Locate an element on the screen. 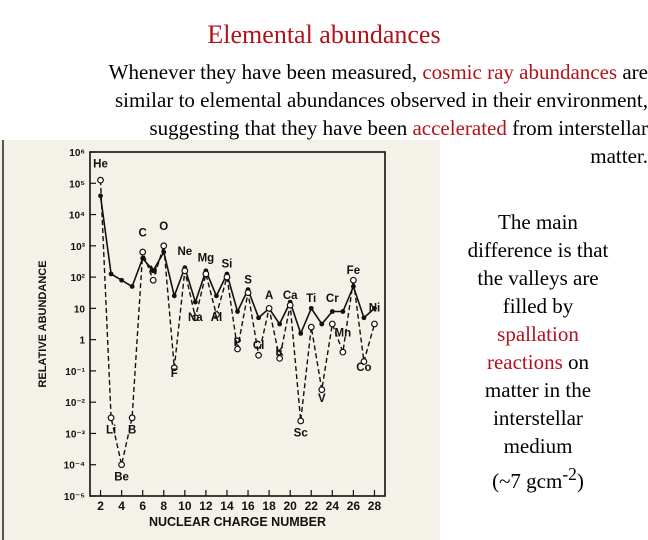  x-tick-label: 4 is located at coordinates (121, 506).